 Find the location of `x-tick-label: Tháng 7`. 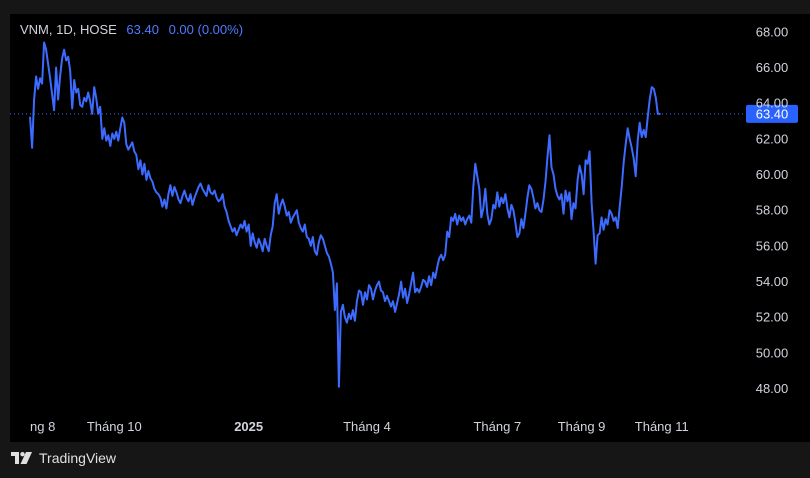

x-tick-label: Tháng 7 is located at coordinates (497, 426).